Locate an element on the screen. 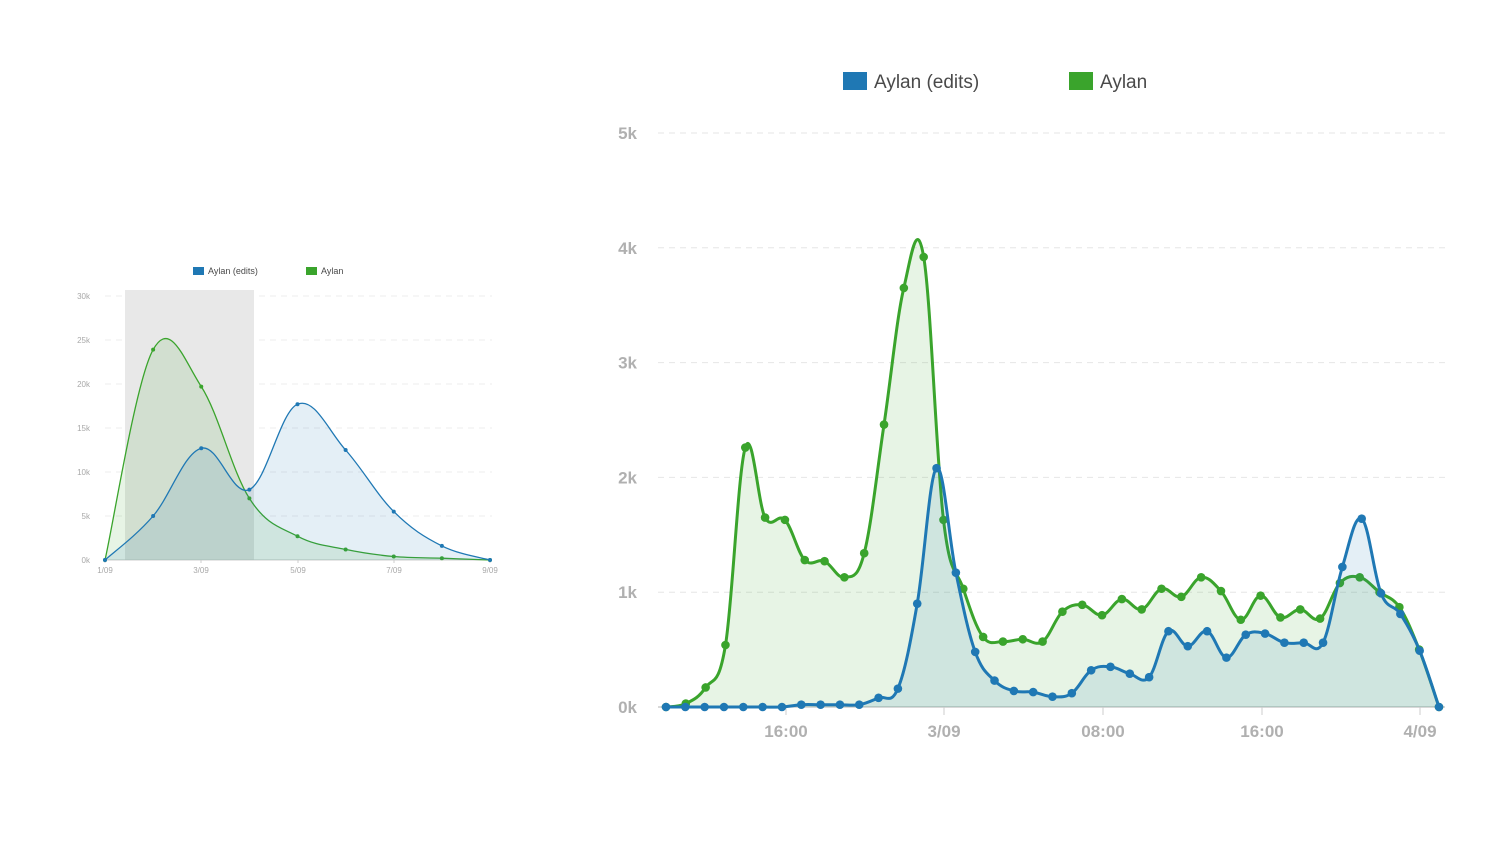 The height and width of the screenshot is (844, 1500). x-tick-label: 5/09 is located at coordinates (298, 570).